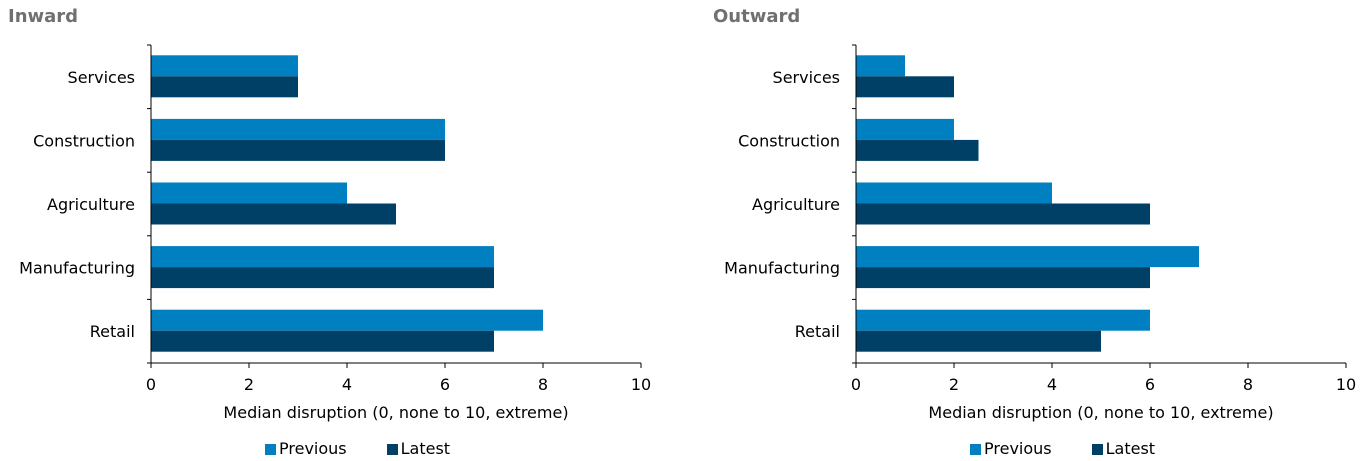  Describe the element at coordinates (357, 449) in the screenshot. I see `inward-legend: Previous Latest` at that location.